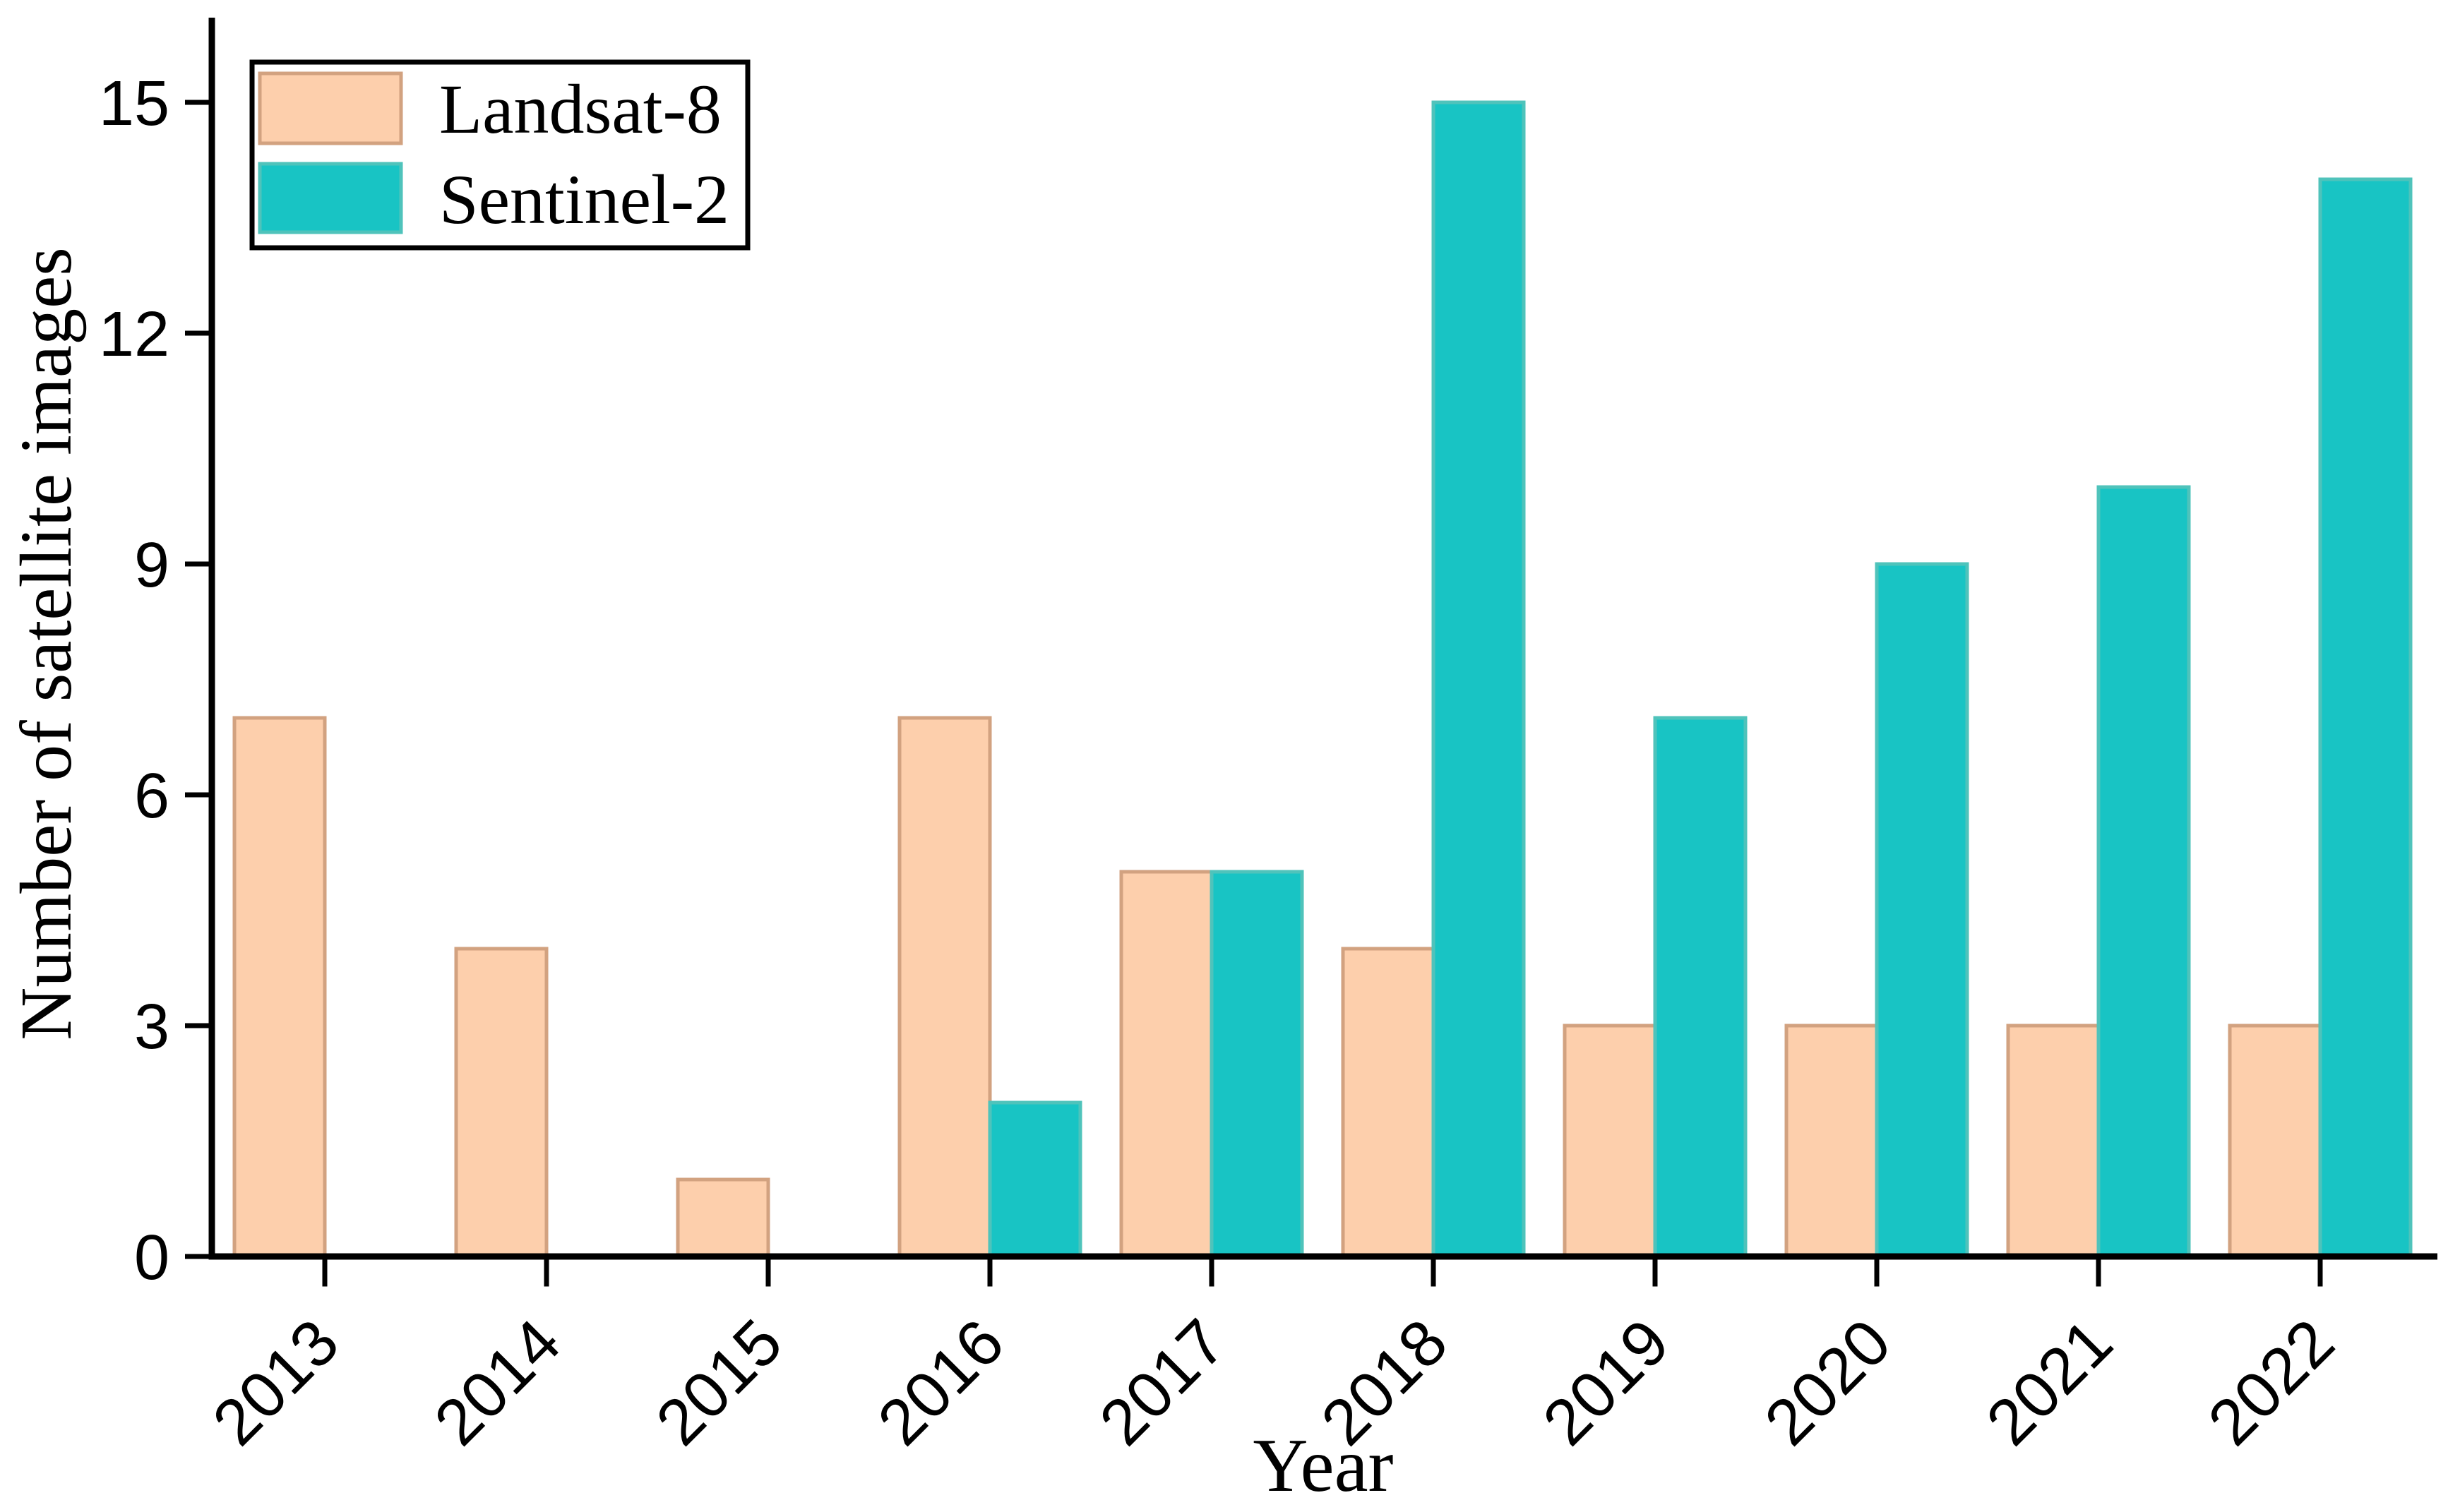 This screenshot has width=2460, height=1512. What do you see at coordinates (280, 988) in the screenshot?
I see `bar-landsat-8-2013` at bounding box center [280, 988].